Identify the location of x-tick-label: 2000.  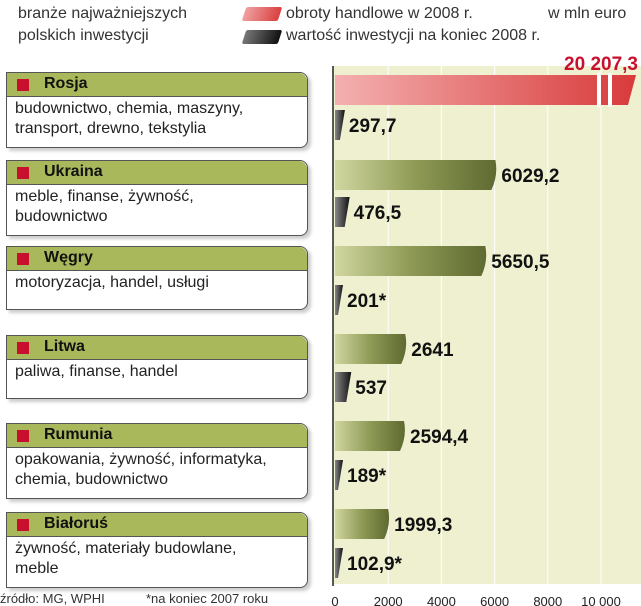
(388, 600).